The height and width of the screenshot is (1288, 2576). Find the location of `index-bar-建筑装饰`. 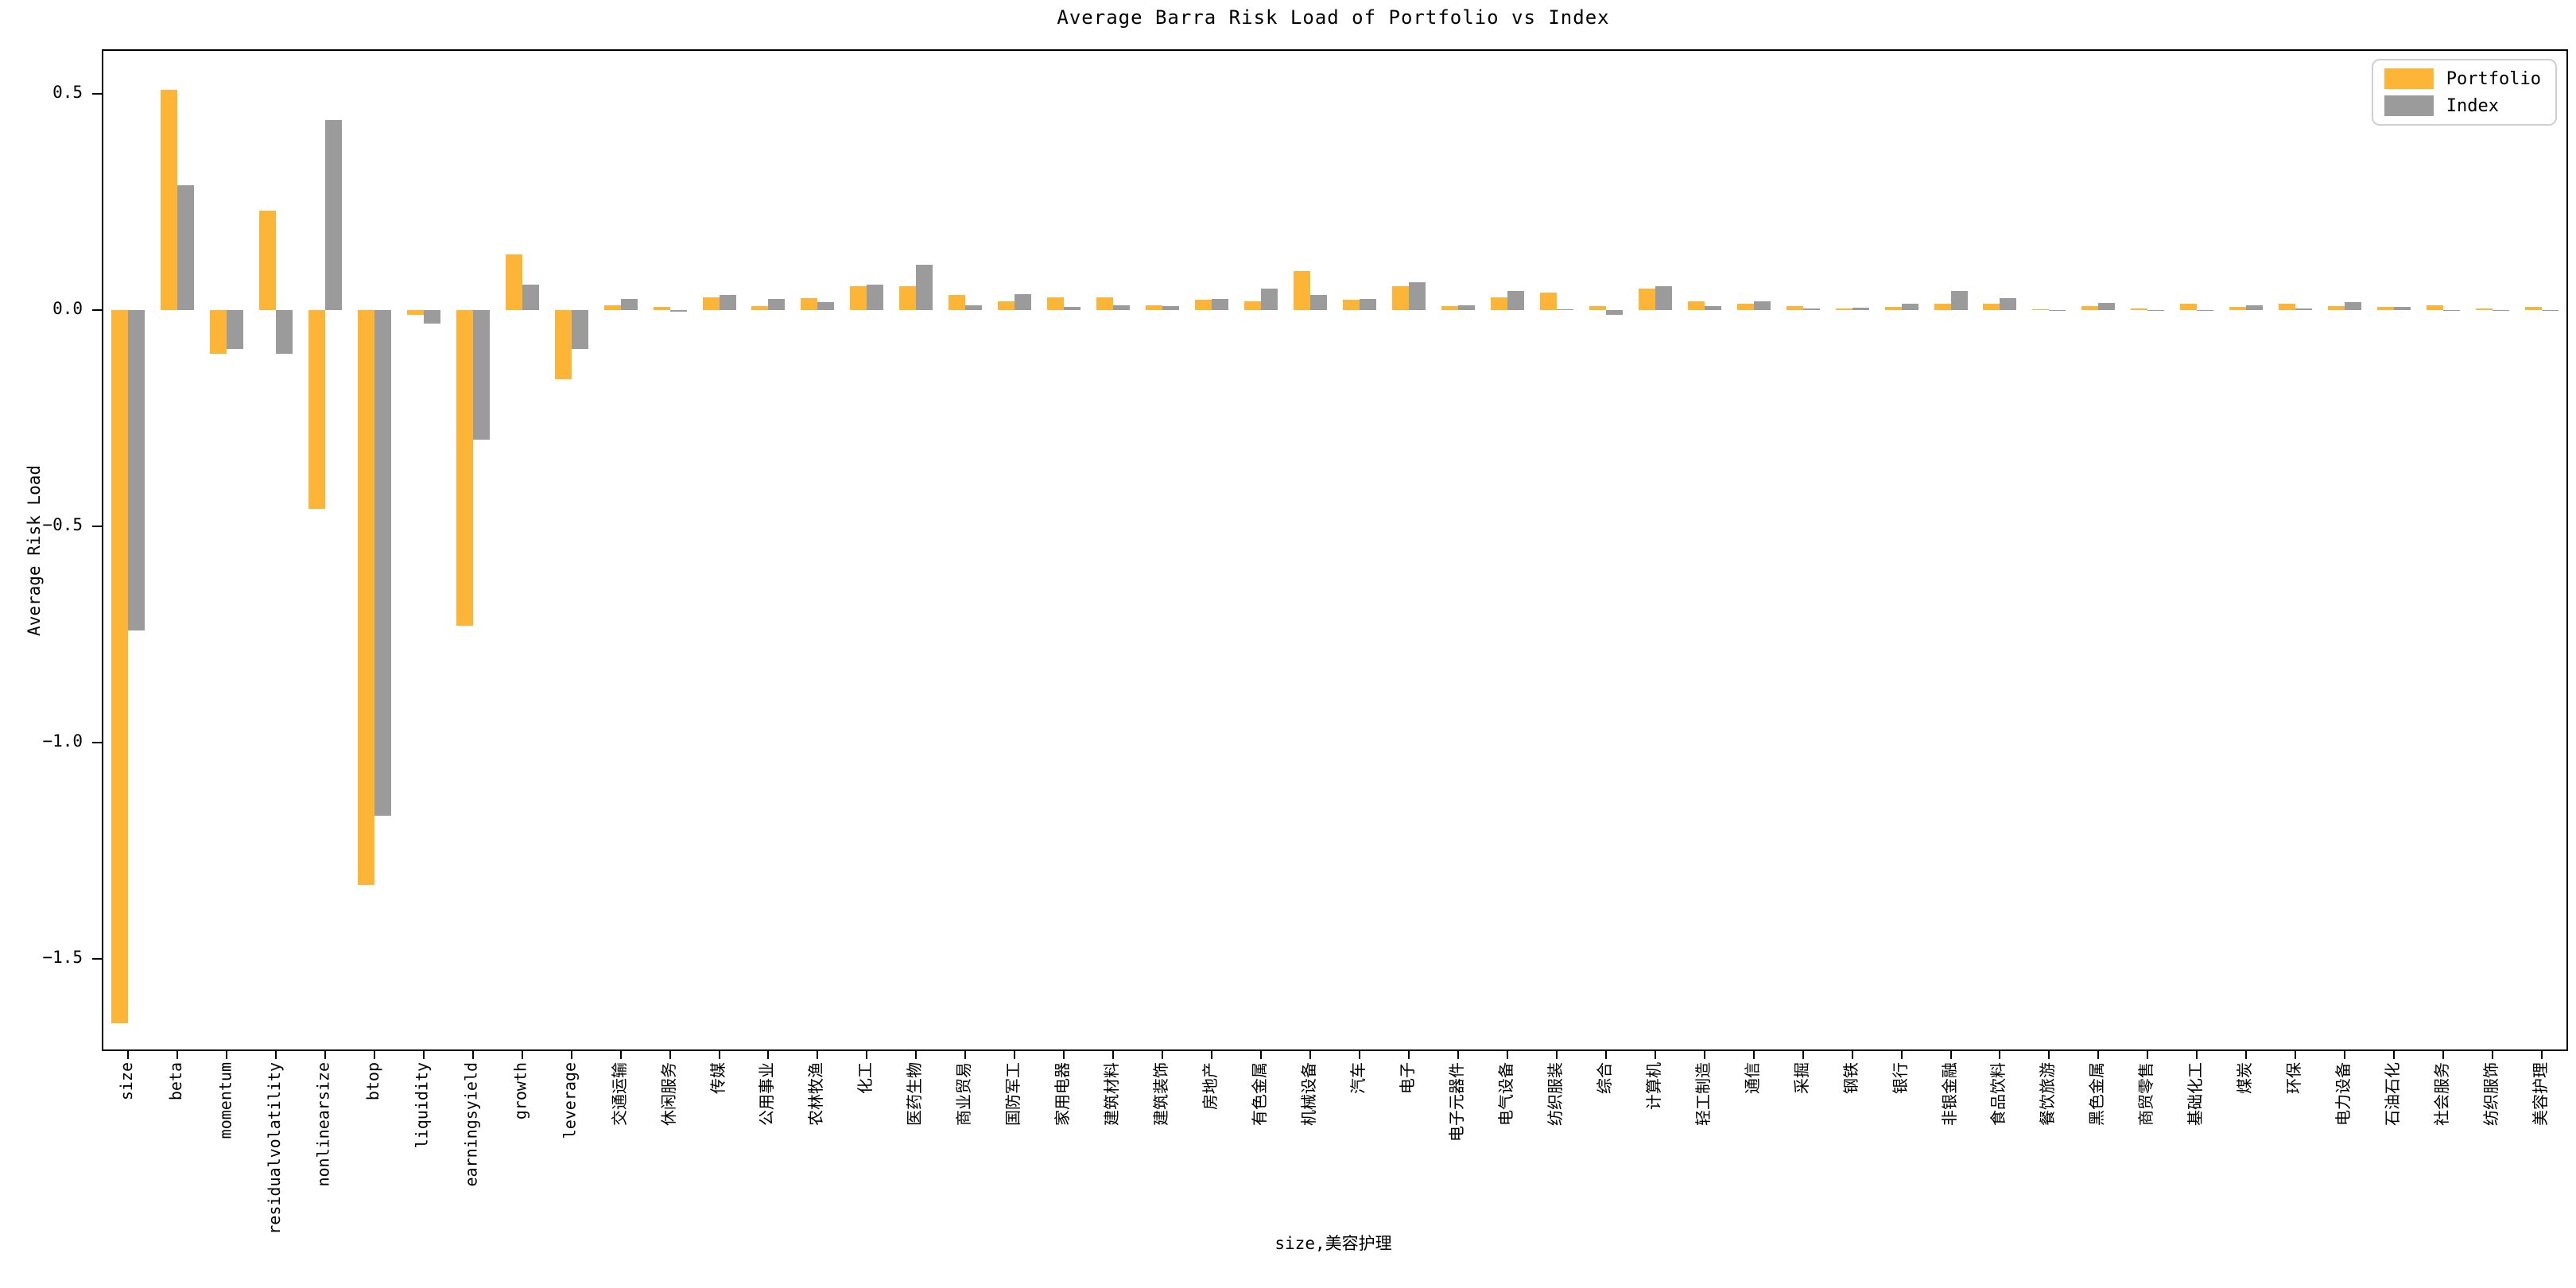

index-bar-建筑装饰 is located at coordinates (1171, 308).